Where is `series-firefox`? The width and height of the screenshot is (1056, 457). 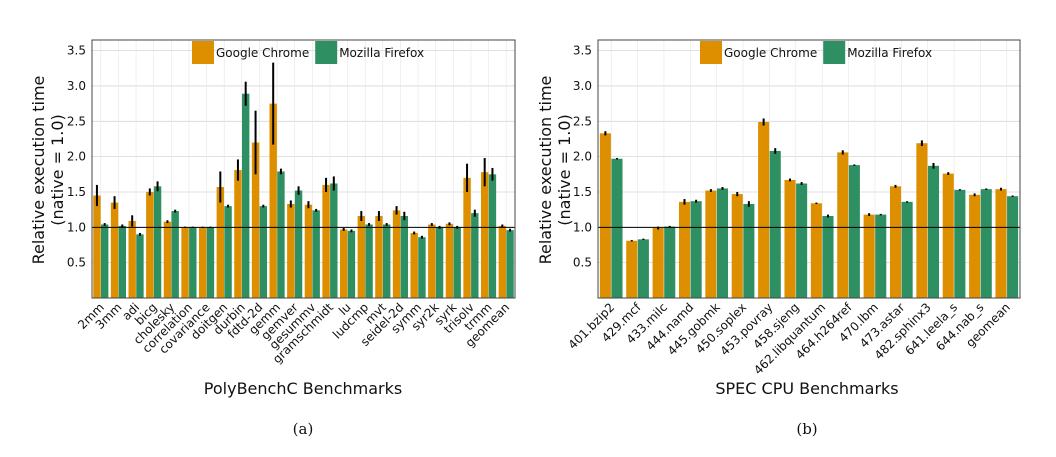 series-firefox is located at coordinates (815, 223).